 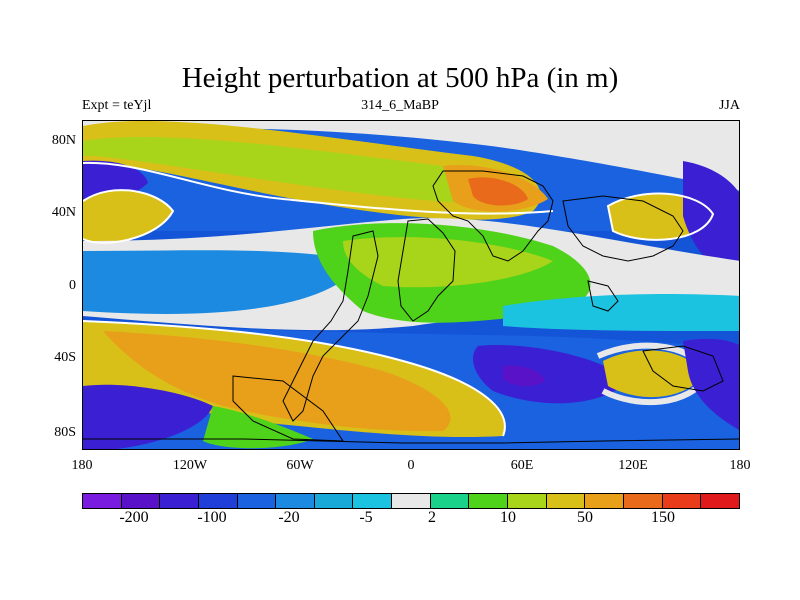 What do you see at coordinates (318, 188) in the screenshot?
I see `contour-north` at bounding box center [318, 188].